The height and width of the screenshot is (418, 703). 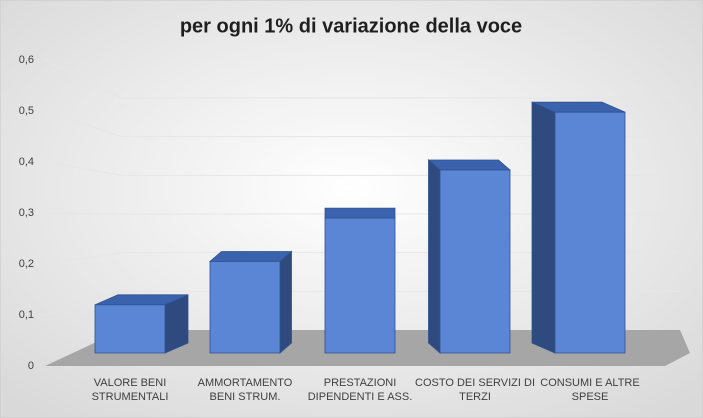 What do you see at coordinates (26, 162) in the screenshot?
I see `y-tick-label: 0,4` at bounding box center [26, 162].